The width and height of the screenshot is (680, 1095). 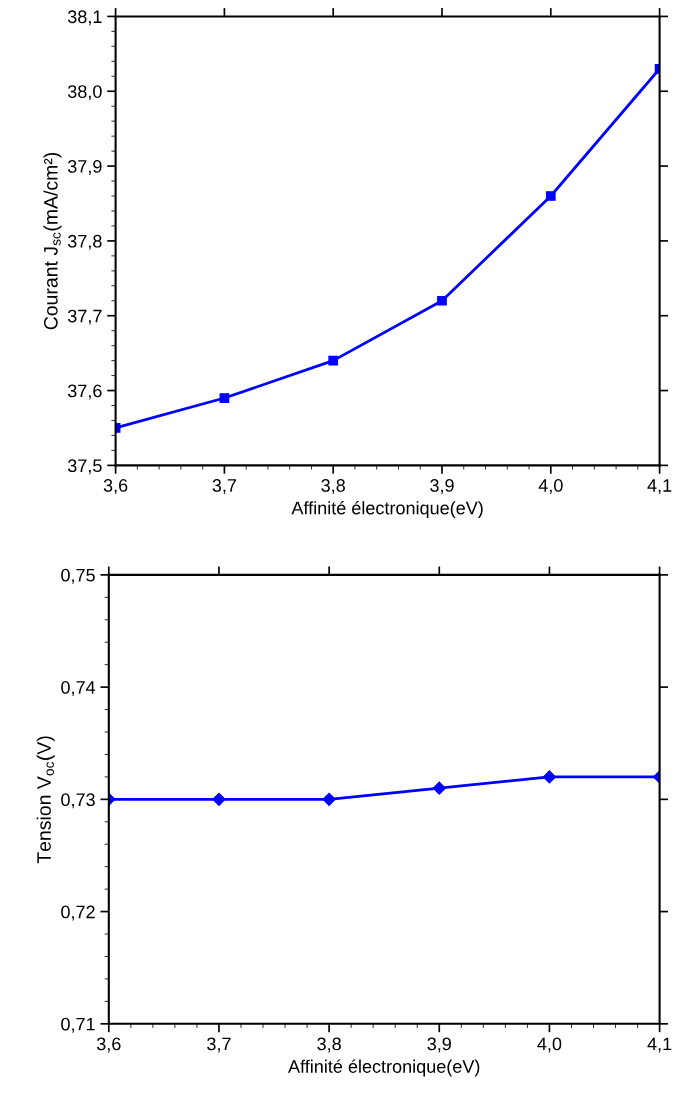 What do you see at coordinates (84, 467) in the screenshot?
I see `y-tick-label: 37,5` at bounding box center [84, 467].